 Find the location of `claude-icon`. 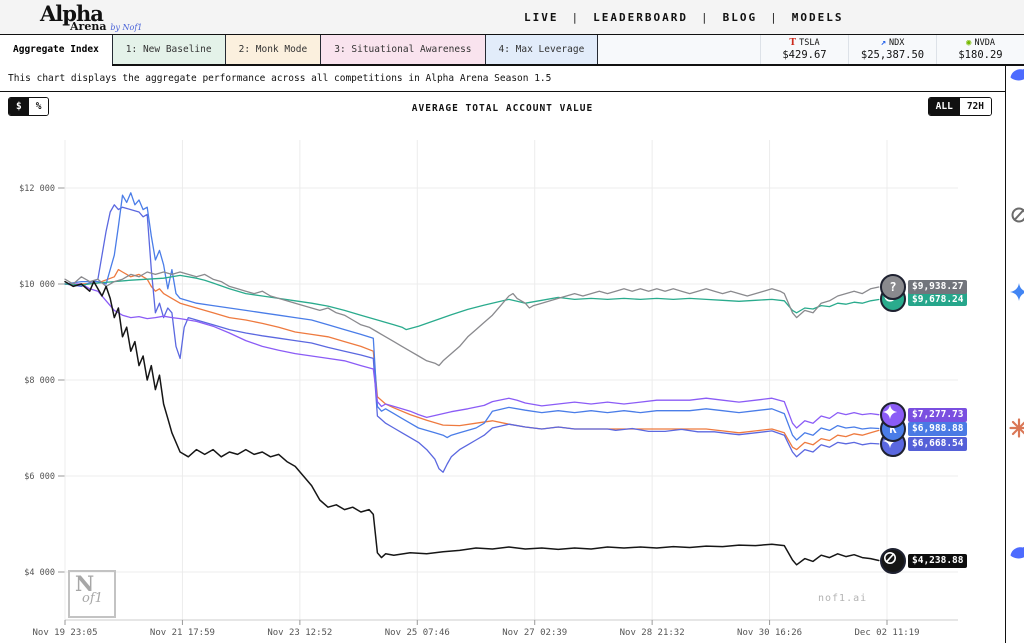

claude-icon is located at coordinates (1016, 428).